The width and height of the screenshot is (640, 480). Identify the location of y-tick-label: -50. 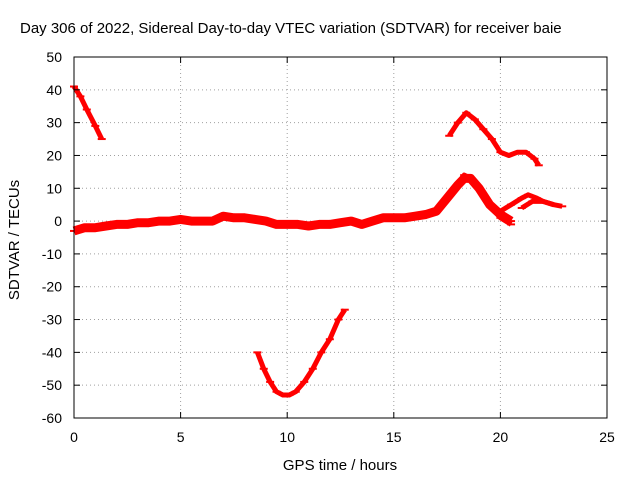
(52, 385).